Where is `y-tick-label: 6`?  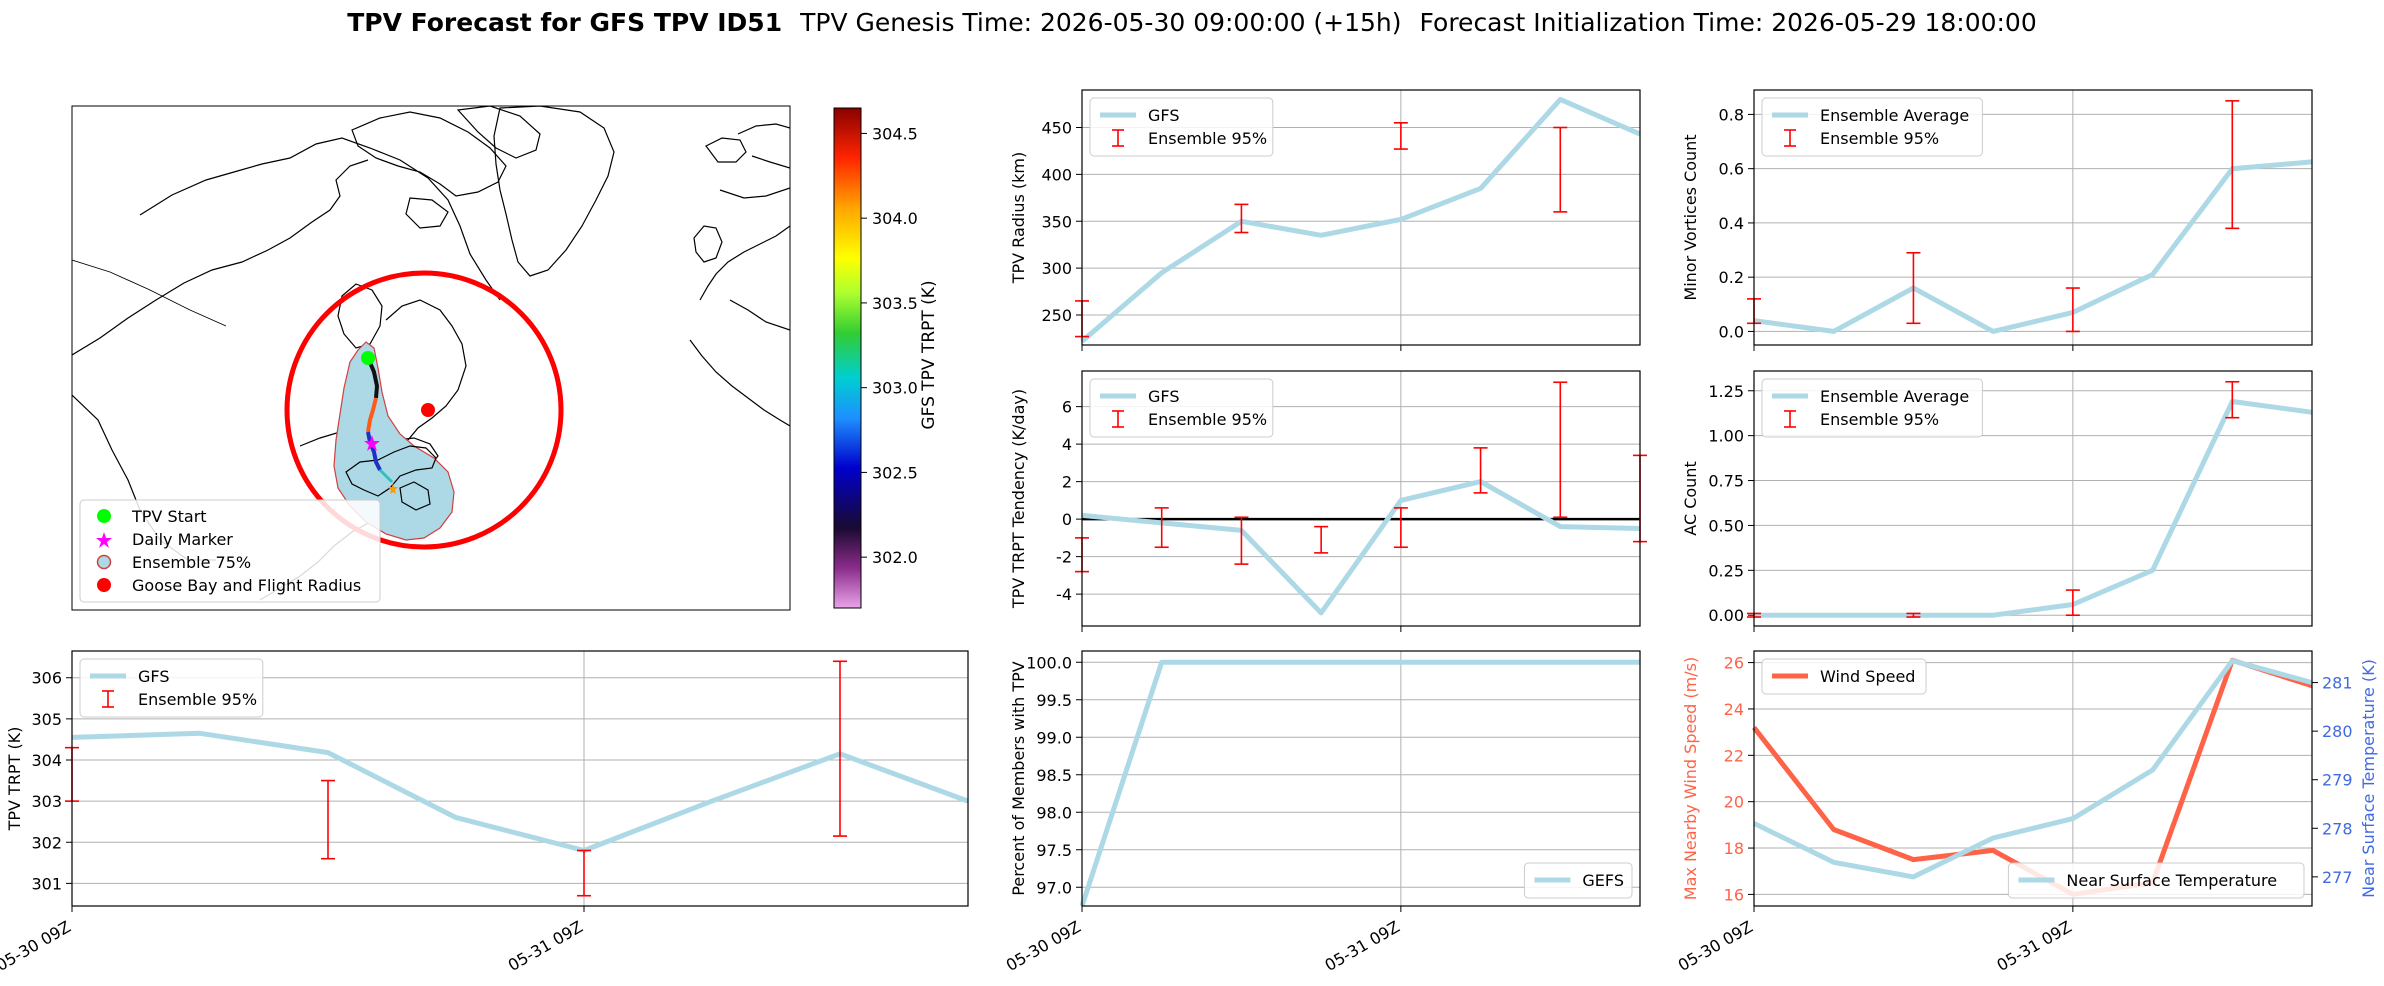 y-tick-label: 6 is located at coordinates (1067, 407).